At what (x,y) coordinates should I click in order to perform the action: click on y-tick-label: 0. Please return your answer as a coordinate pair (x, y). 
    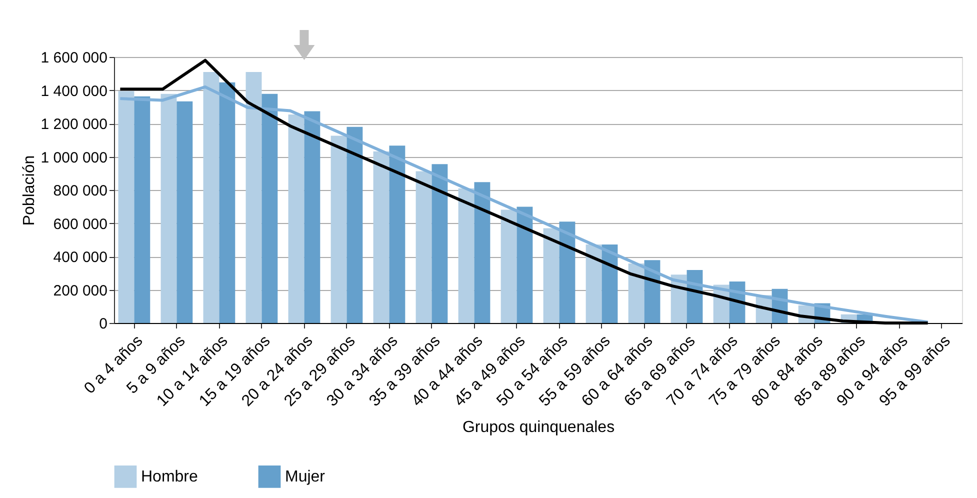
    Looking at the image, I should click on (103, 324).